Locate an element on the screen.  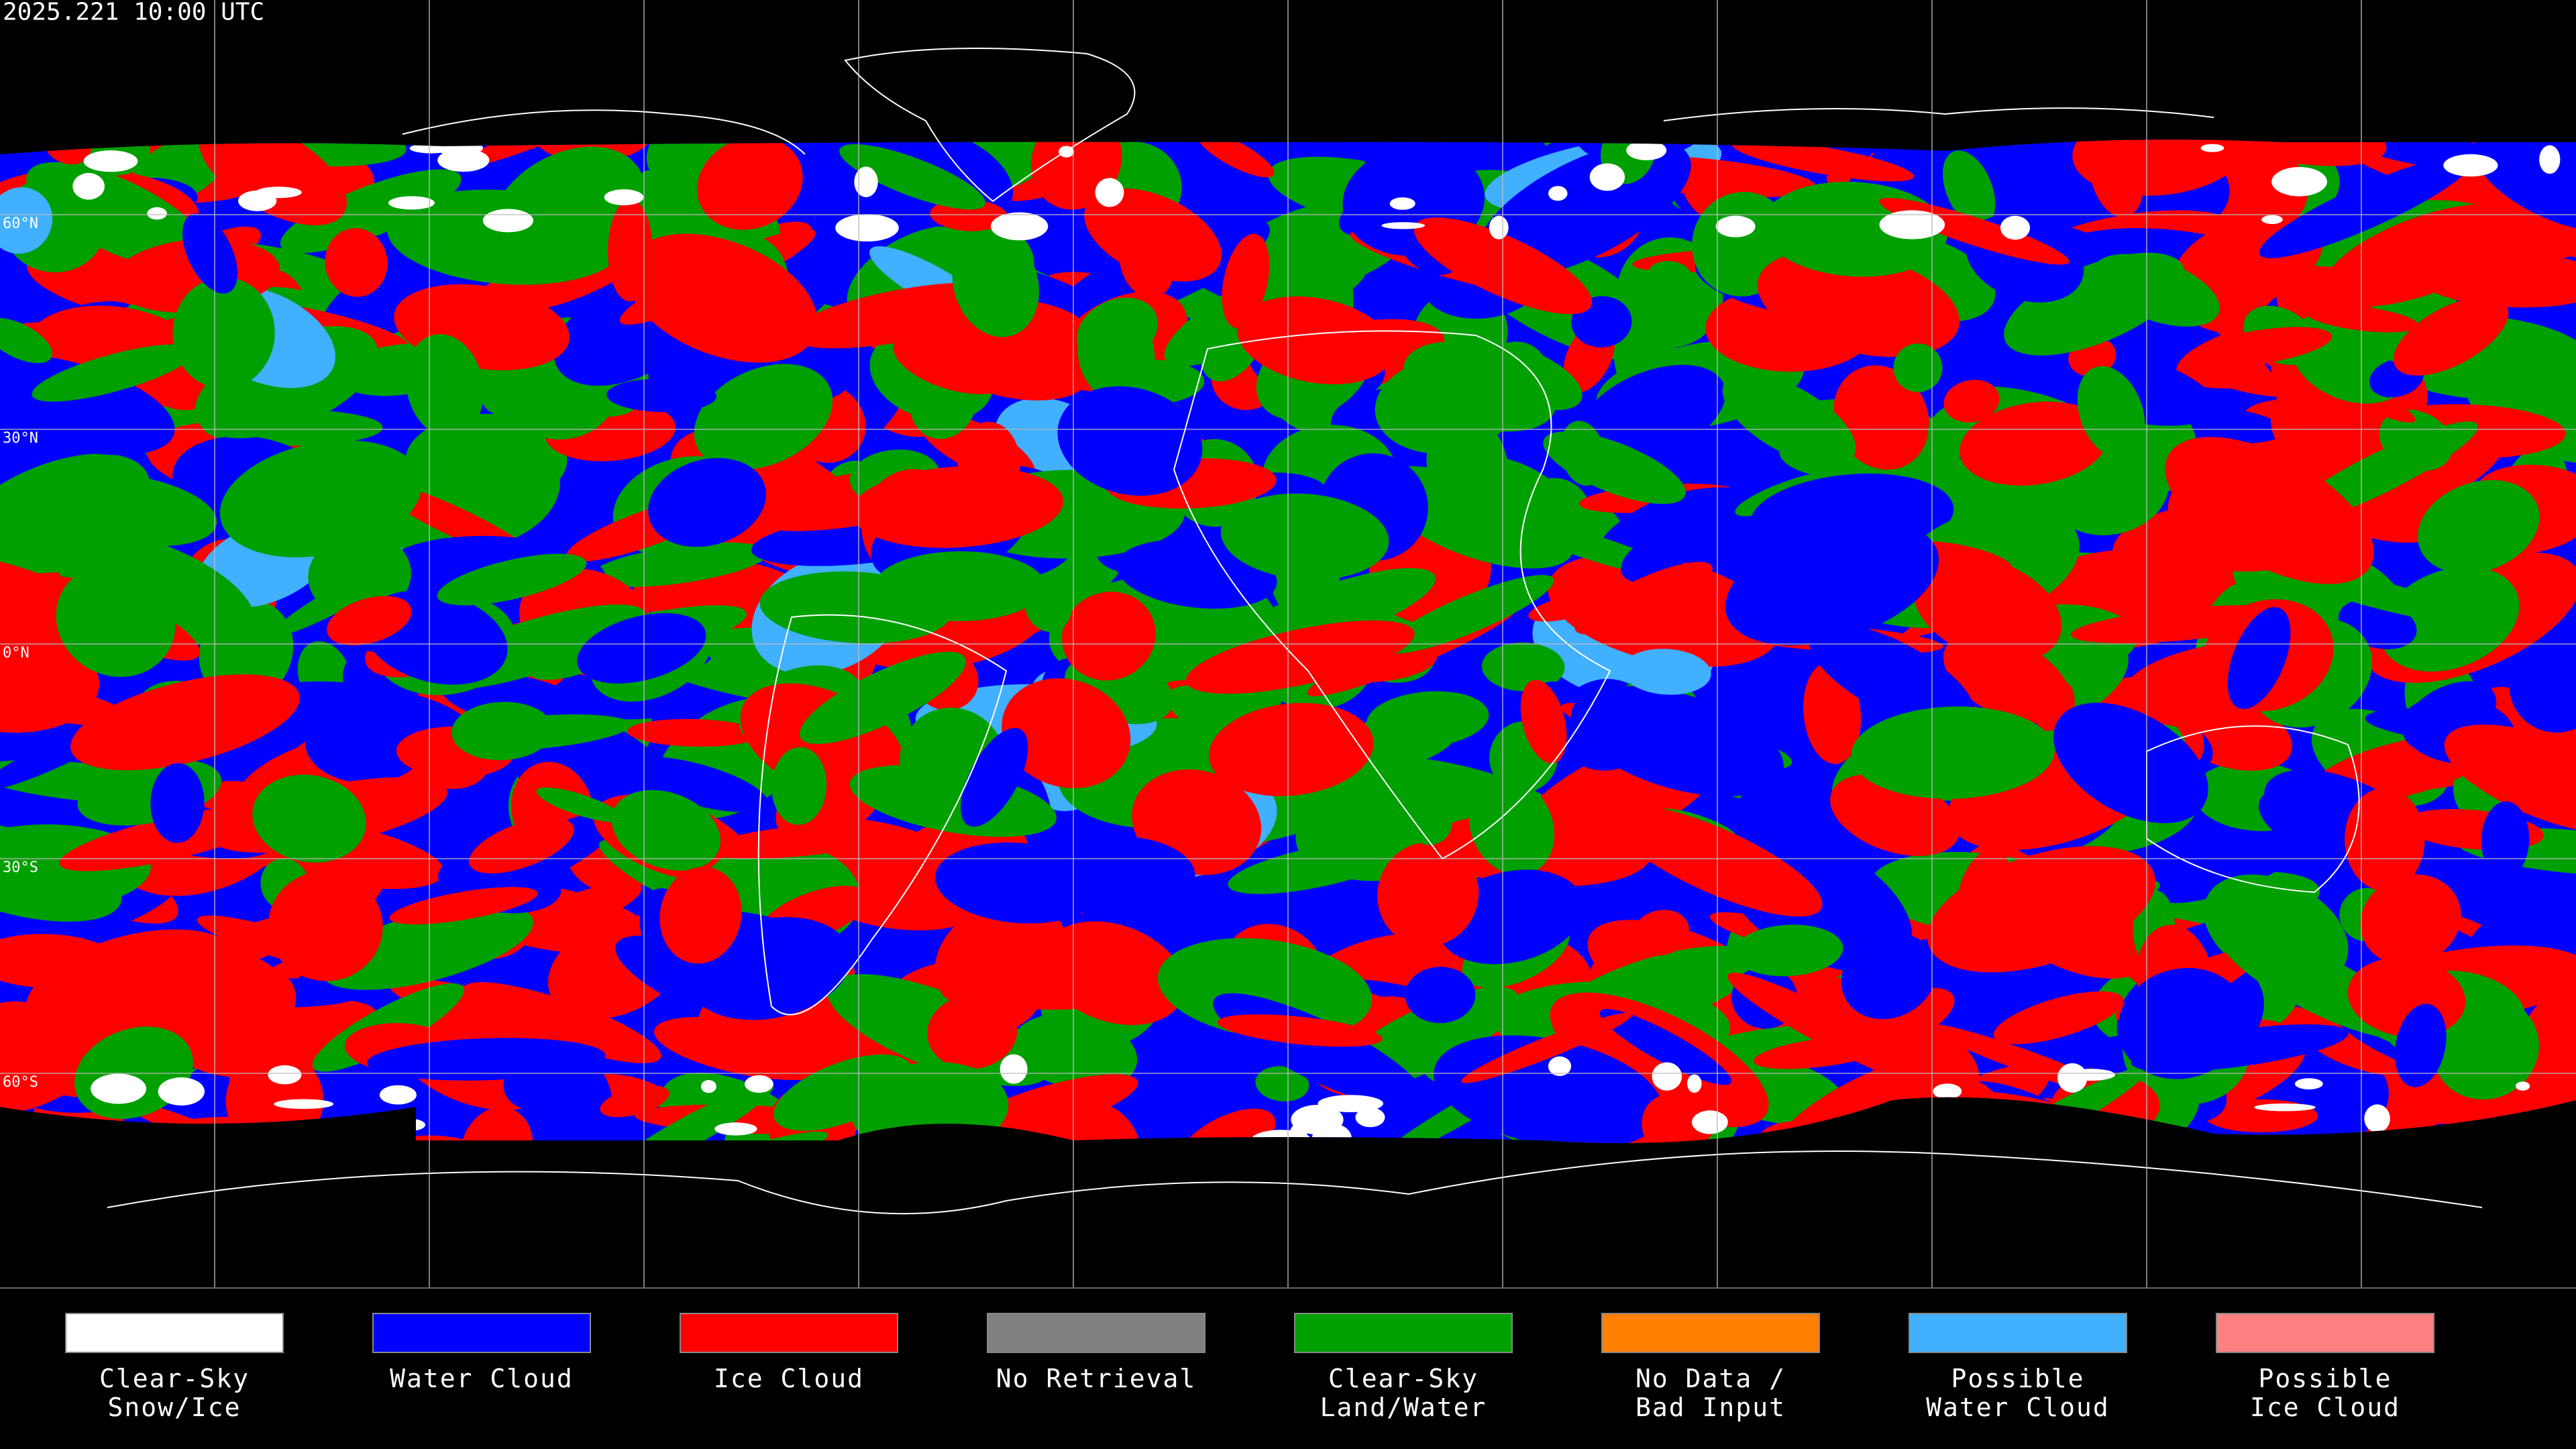
latitude-label: 0°N is located at coordinates (16, 653).